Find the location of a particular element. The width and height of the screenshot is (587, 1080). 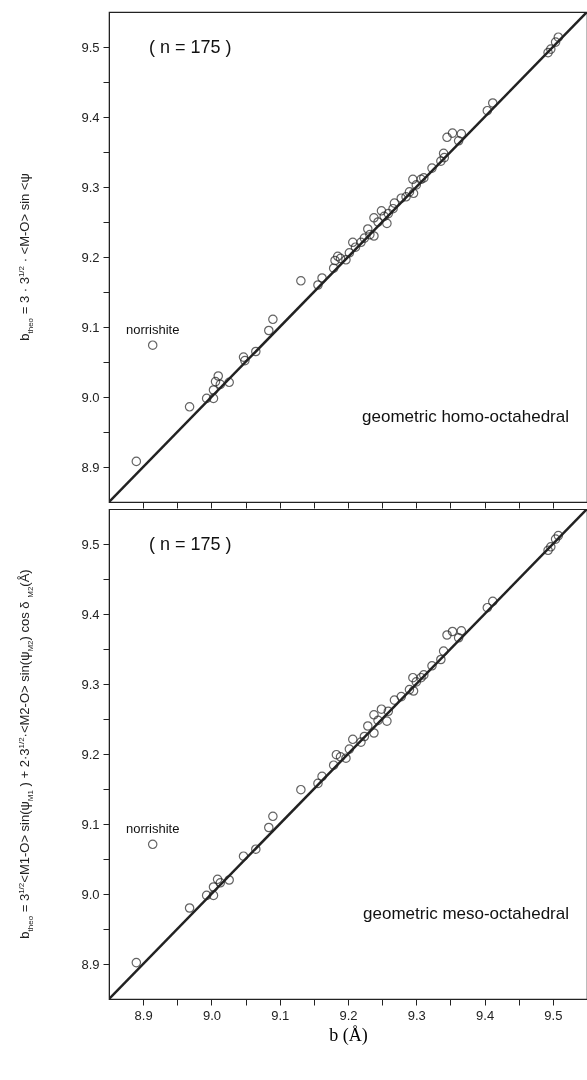

x-tick-label: 9.4 is located at coordinates (485, 1015).